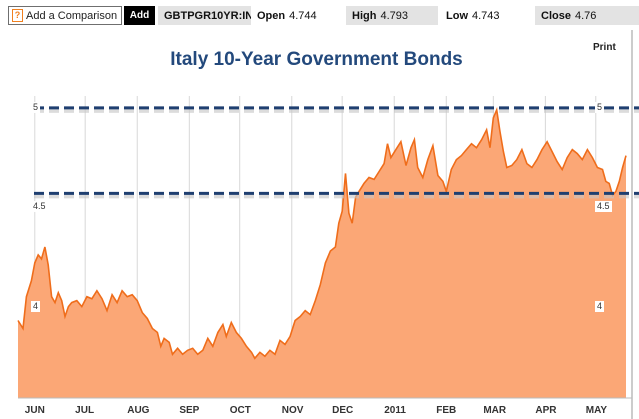 The image size is (639, 419). I want to click on add-comparison-input: ? Add a Comparison, so click(65, 15).